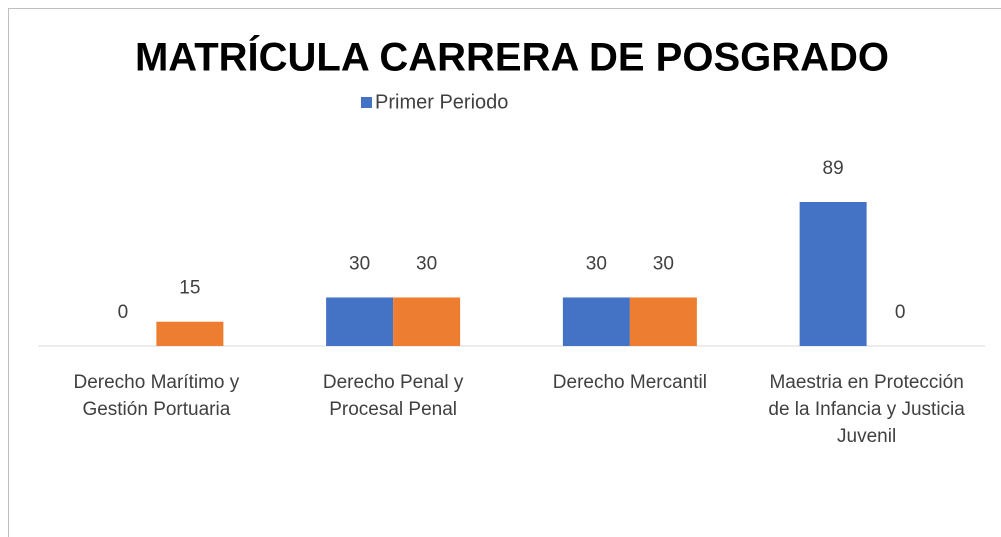  What do you see at coordinates (156, 396) in the screenshot?
I see `x-tick-label: Derecho Marítimo y Gestión Portuaria` at bounding box center [156, 396].